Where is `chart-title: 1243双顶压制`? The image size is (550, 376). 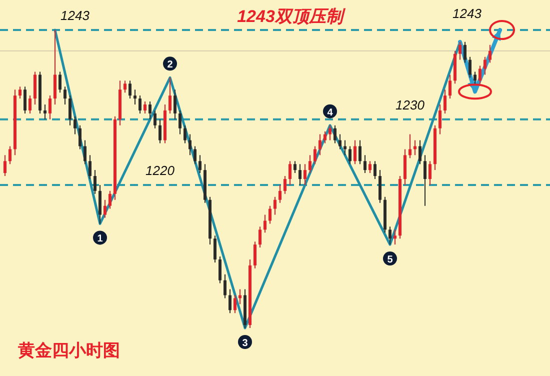 chart-title: 1243双顶压制 is located at coordinates (291, 16).